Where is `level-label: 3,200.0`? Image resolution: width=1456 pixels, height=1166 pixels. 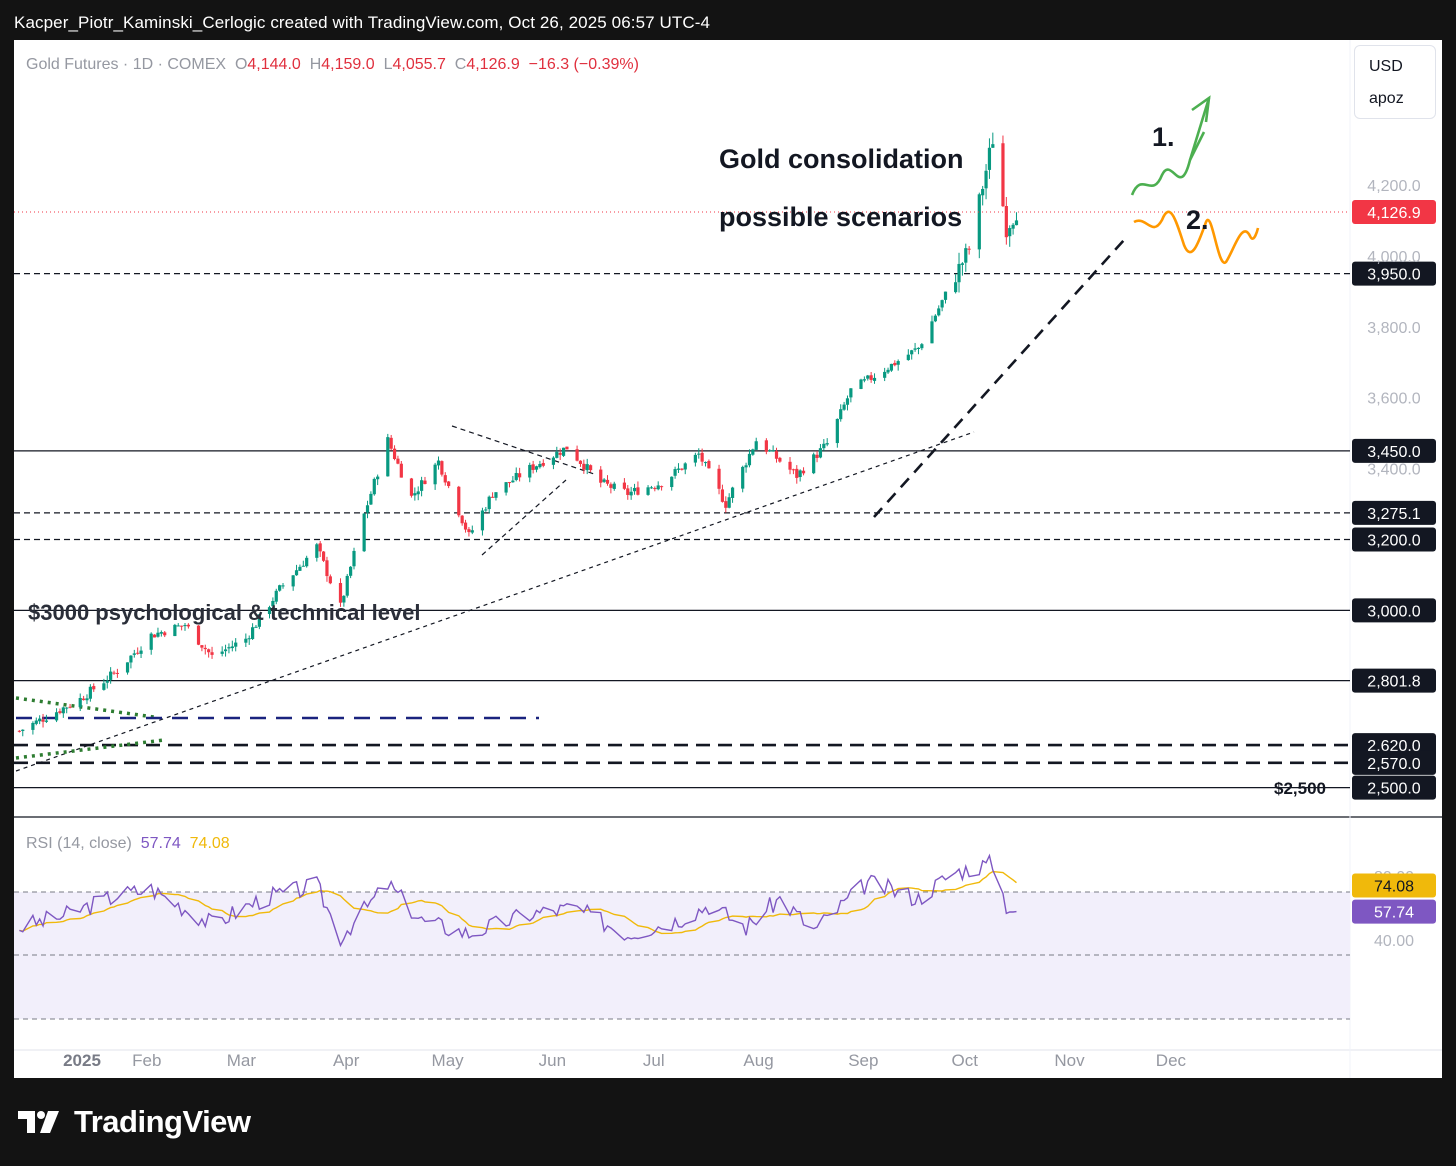 level-label: 3,200.0 is located at coordinates (1394, 539).